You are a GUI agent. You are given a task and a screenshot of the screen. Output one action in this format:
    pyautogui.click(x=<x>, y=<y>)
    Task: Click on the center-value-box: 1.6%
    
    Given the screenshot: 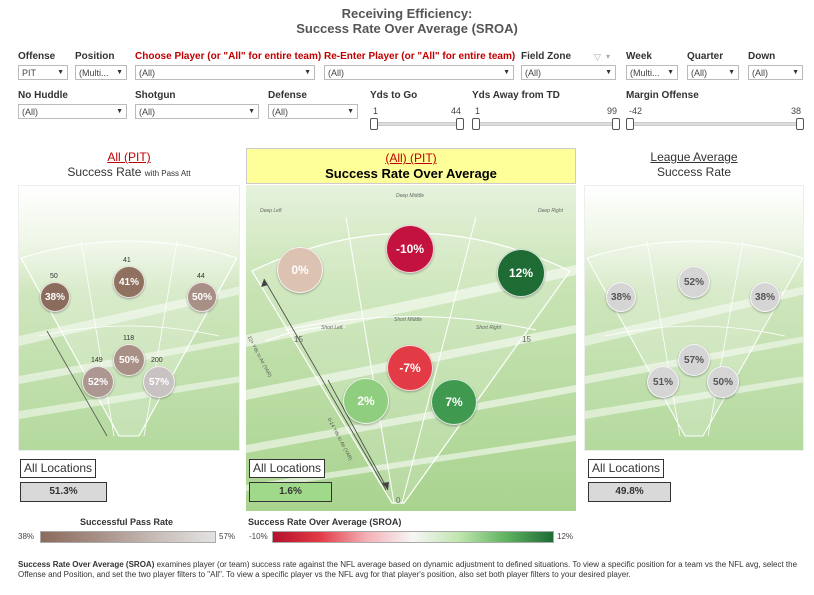 What is the action you would take?
    pyautogui.click(x=290, y=492)
    